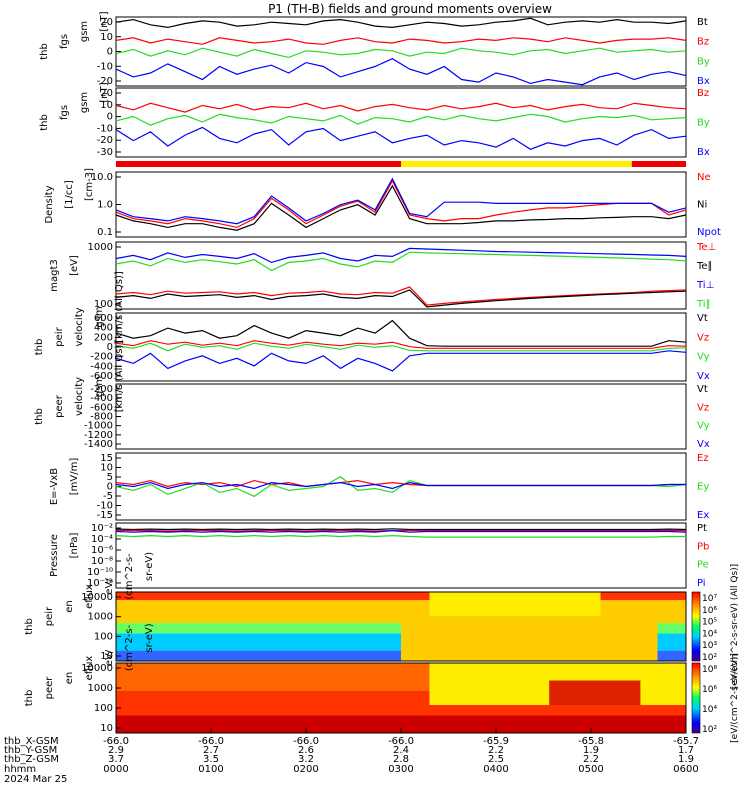 This screenshot has width=750, height=800. Describe the element at coordinates (103, 337) in the screenshot. I see `y-tick-label: 200` at that location.